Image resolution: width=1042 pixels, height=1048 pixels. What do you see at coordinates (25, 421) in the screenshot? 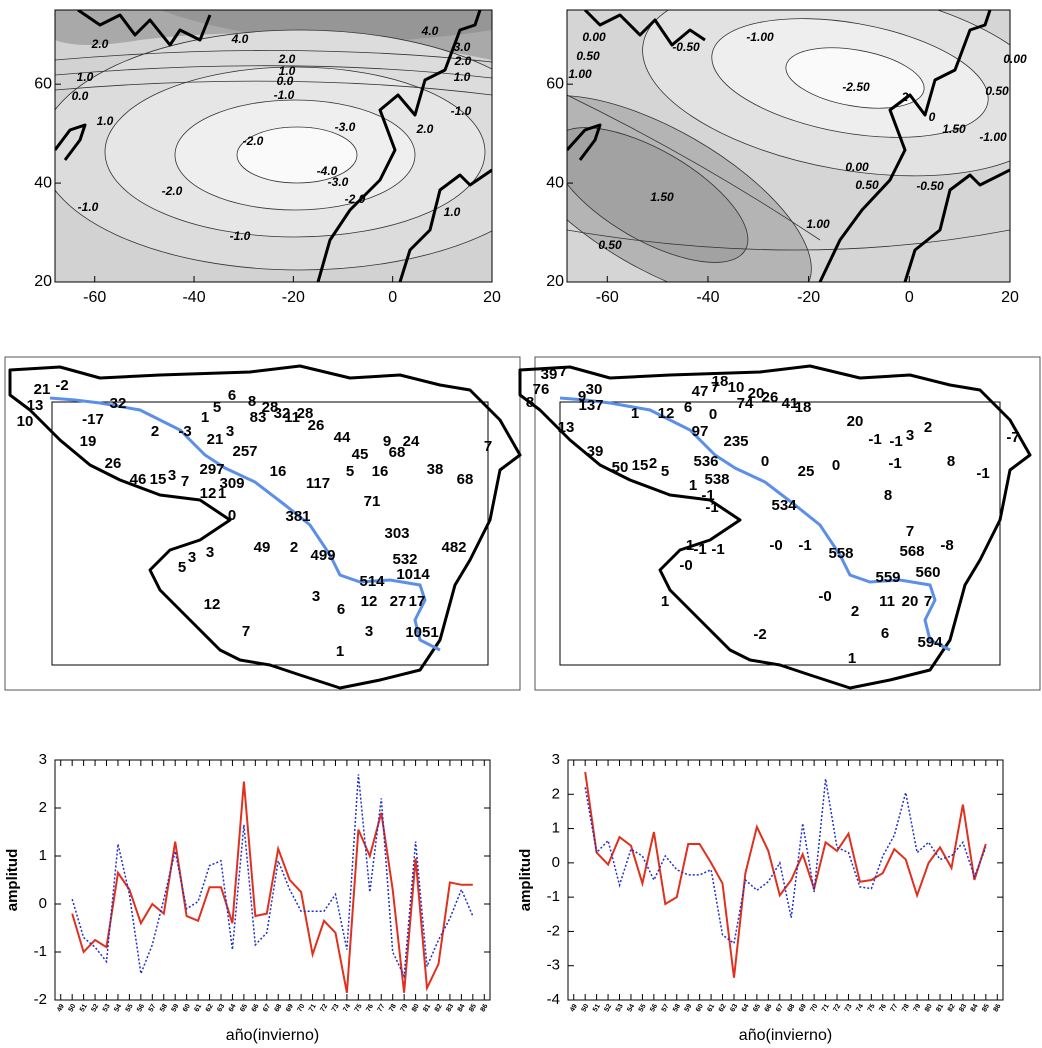
I see `station-label: 10` at bounding box center [25, 421].